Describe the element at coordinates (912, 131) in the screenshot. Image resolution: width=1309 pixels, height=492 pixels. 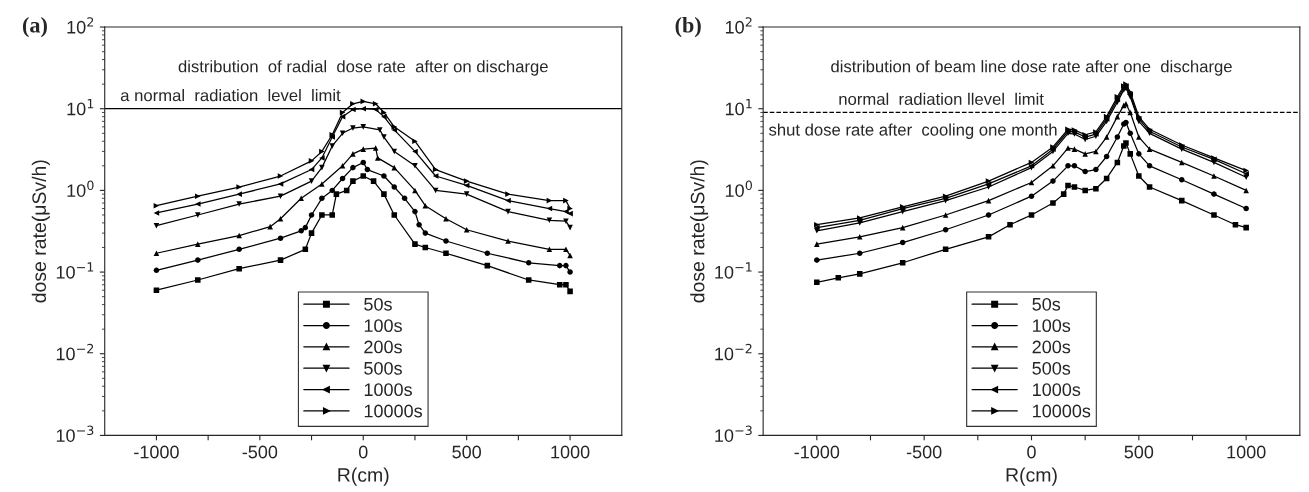
I see `annotation: shut dose rate after cooling one month` at that location.